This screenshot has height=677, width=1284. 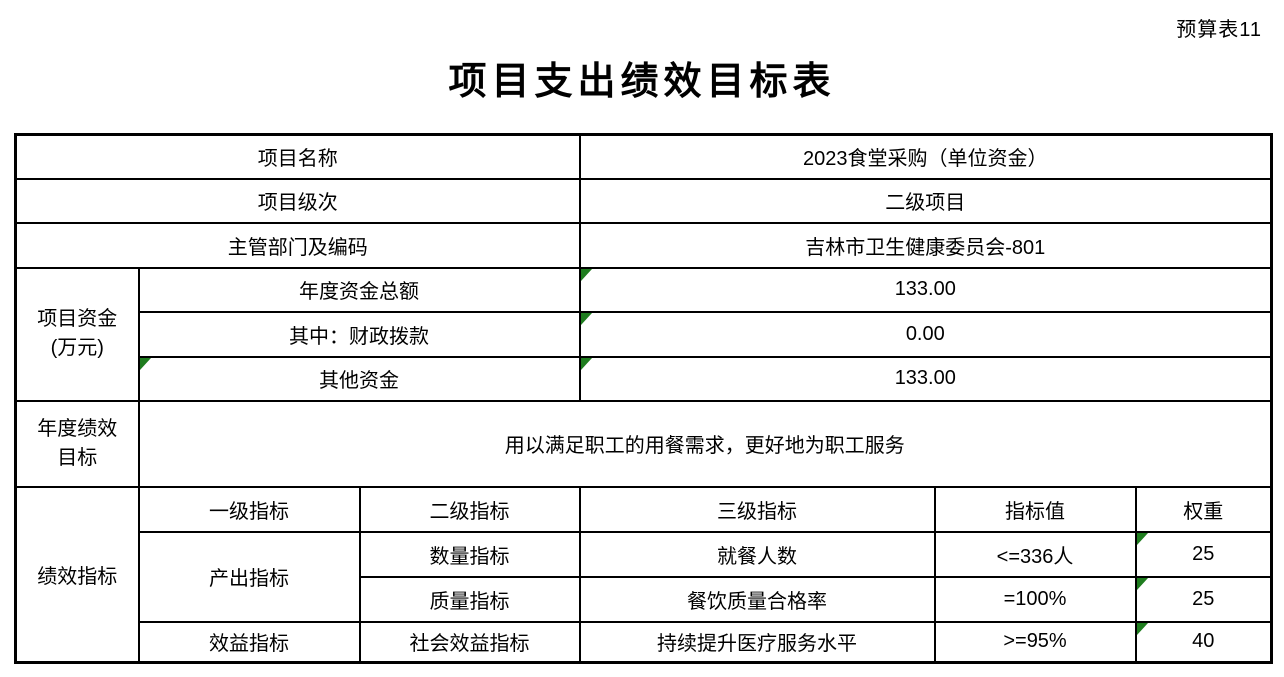 I want to click on indicator-level3-cell: 就餐人数, so click(x=757, y=554).